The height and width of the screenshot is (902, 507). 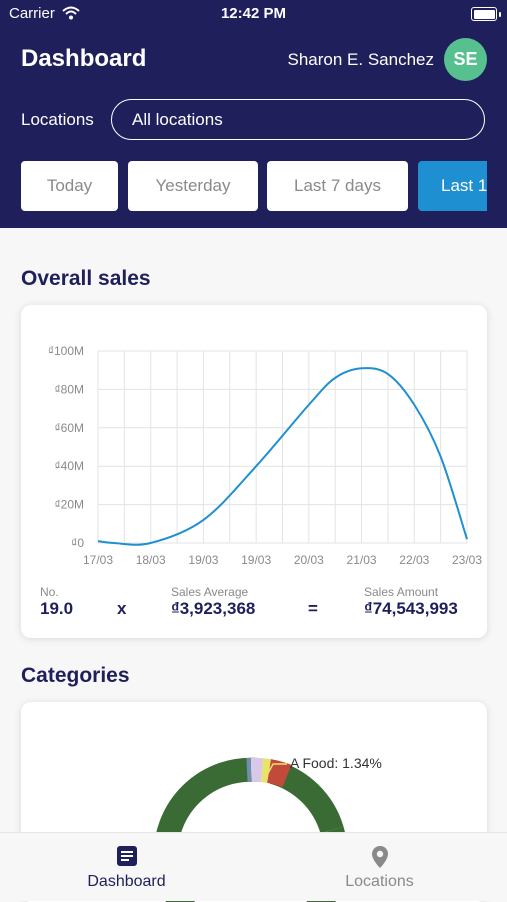 What do you see at coordinates (151, 560) in the screenshot?
I see `x-tick-label: 18/03` at bounding box center [151, 560].